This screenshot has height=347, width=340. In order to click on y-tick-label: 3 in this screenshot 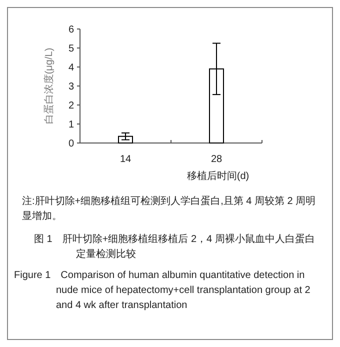, I will do `click(71, 87)`.